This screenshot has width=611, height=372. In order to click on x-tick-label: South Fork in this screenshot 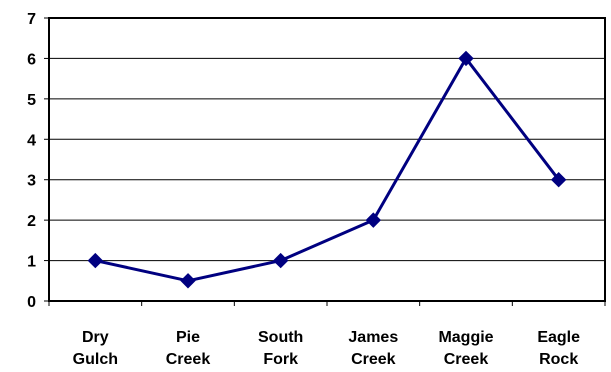, I will do `click(280, 348)`.